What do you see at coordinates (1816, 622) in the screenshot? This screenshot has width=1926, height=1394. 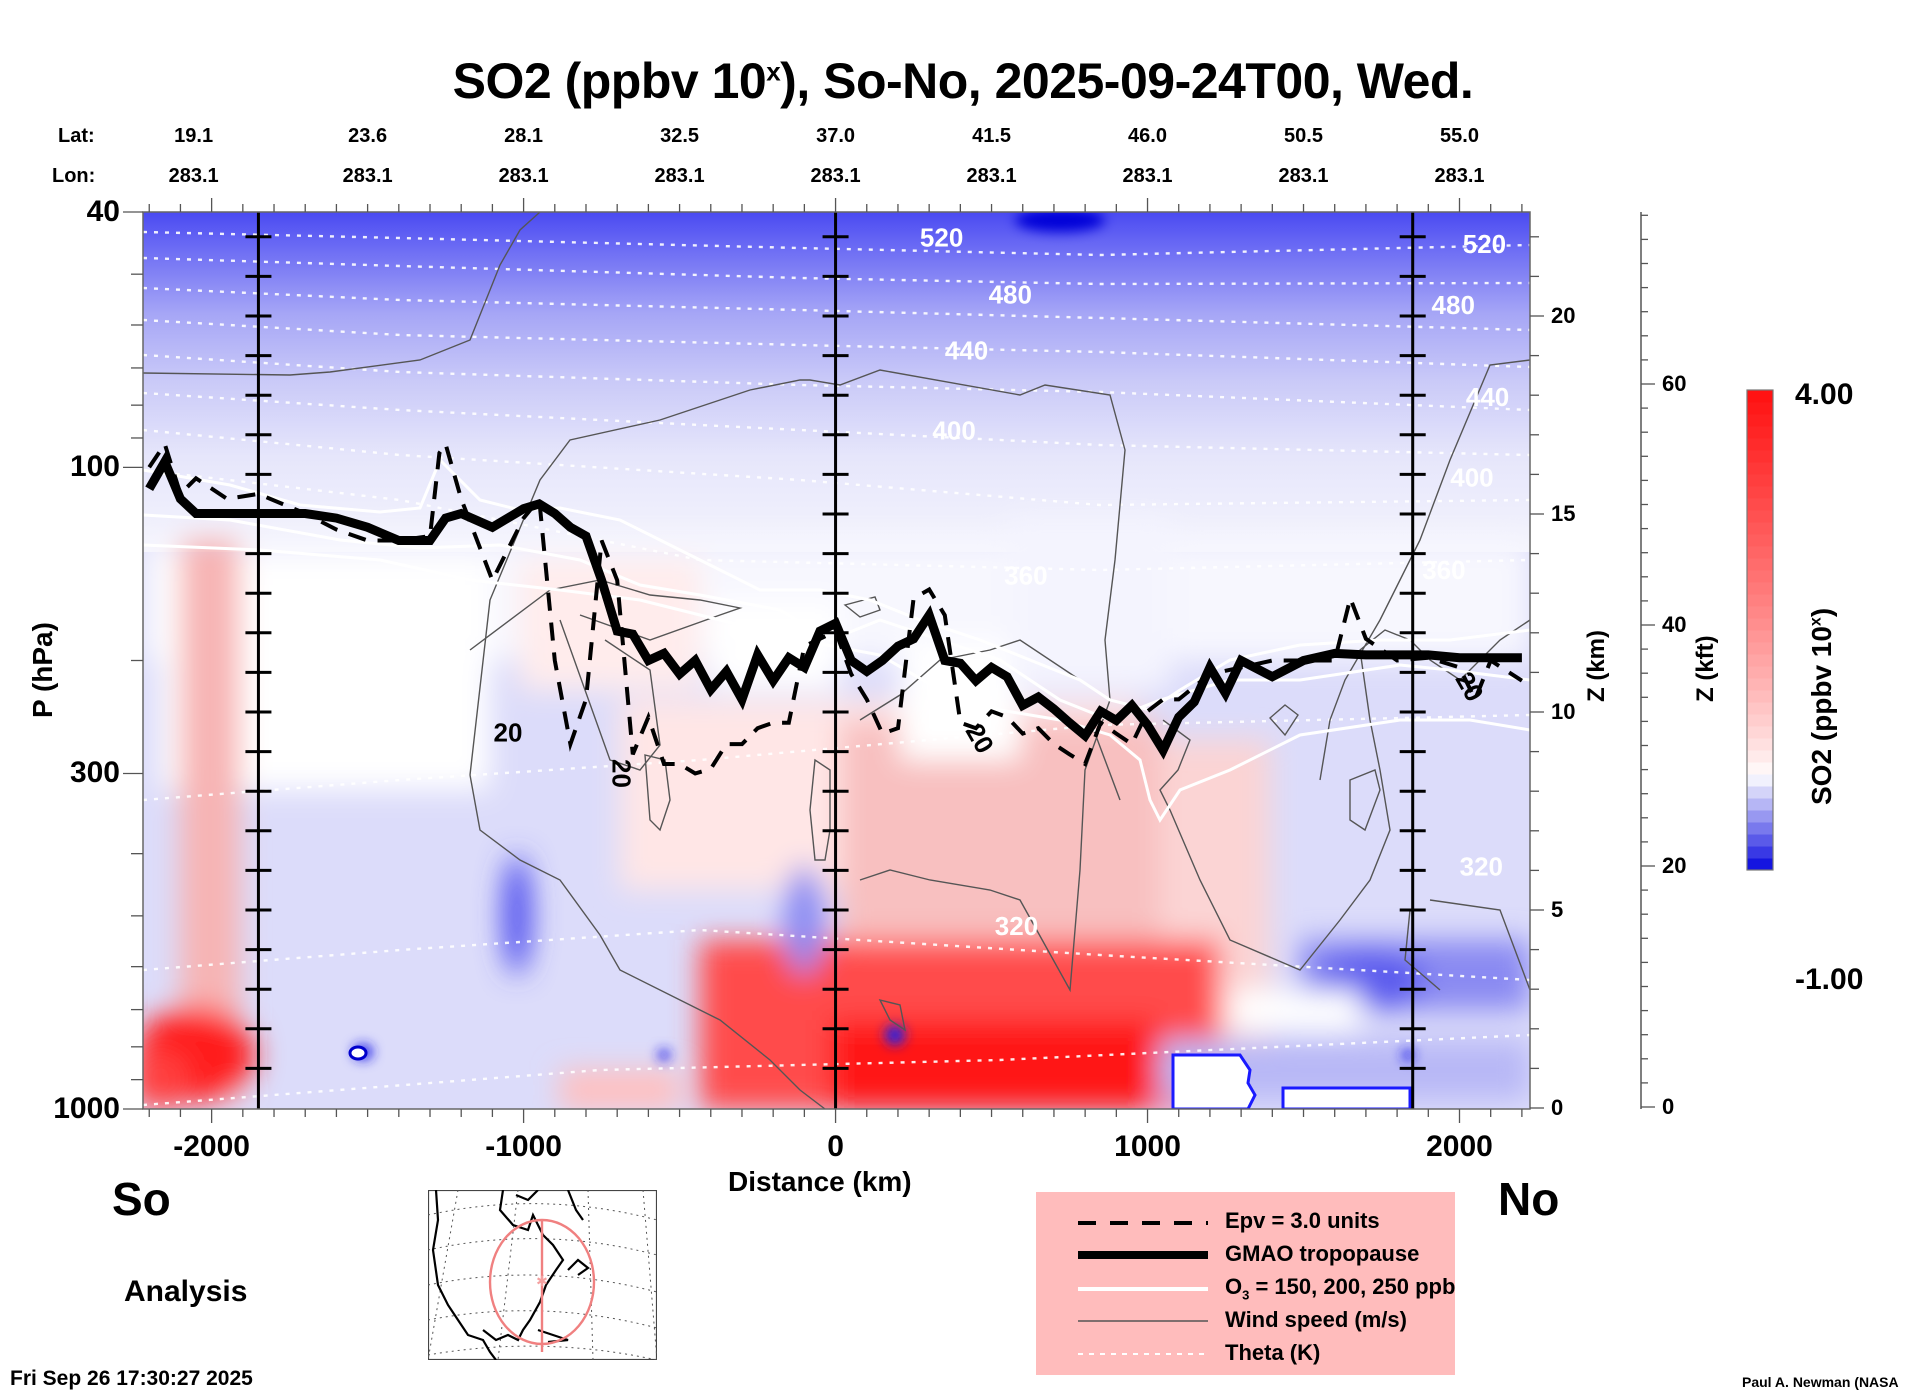 I see `colorbar-title-sup: x` at bounding box center [1816, 622].